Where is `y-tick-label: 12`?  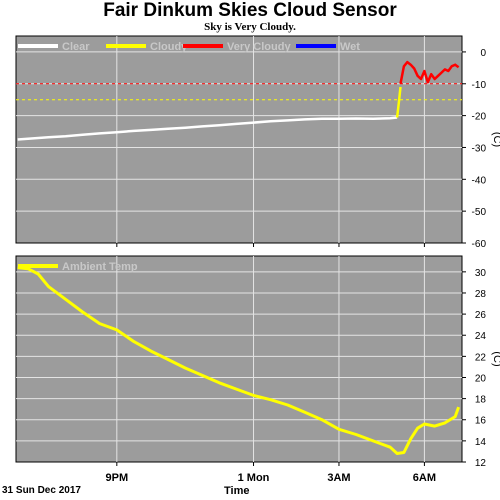
y-tick-label: 12 is located at coordinates (481, 463).